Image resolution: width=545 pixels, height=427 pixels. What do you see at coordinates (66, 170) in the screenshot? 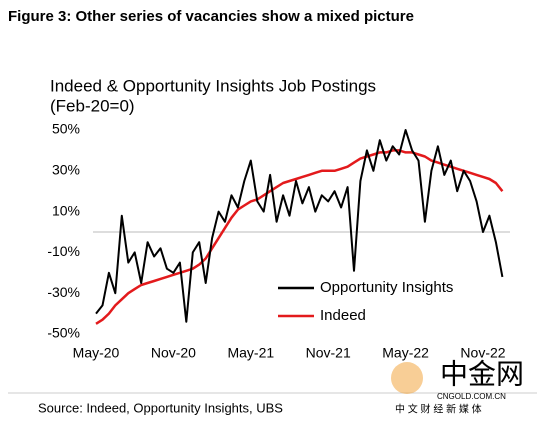
I see `y-tick-label: 30%` at bounding box center [66, 170].